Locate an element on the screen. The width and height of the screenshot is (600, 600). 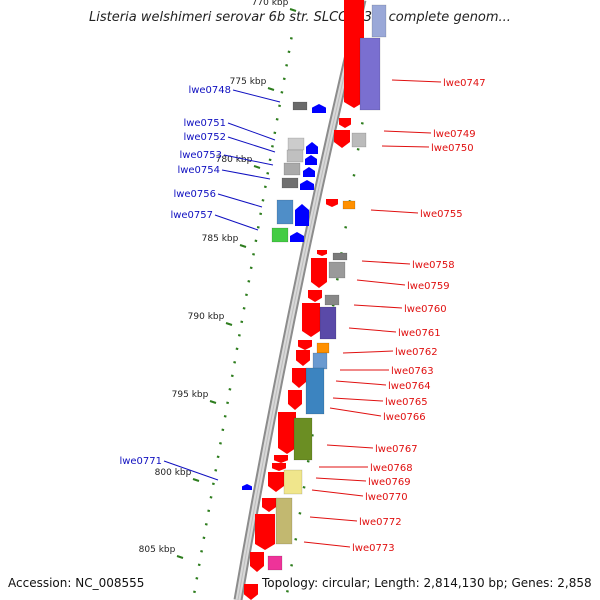
gene-label-forward: lwe0770 is located at coordinates (386, 497).